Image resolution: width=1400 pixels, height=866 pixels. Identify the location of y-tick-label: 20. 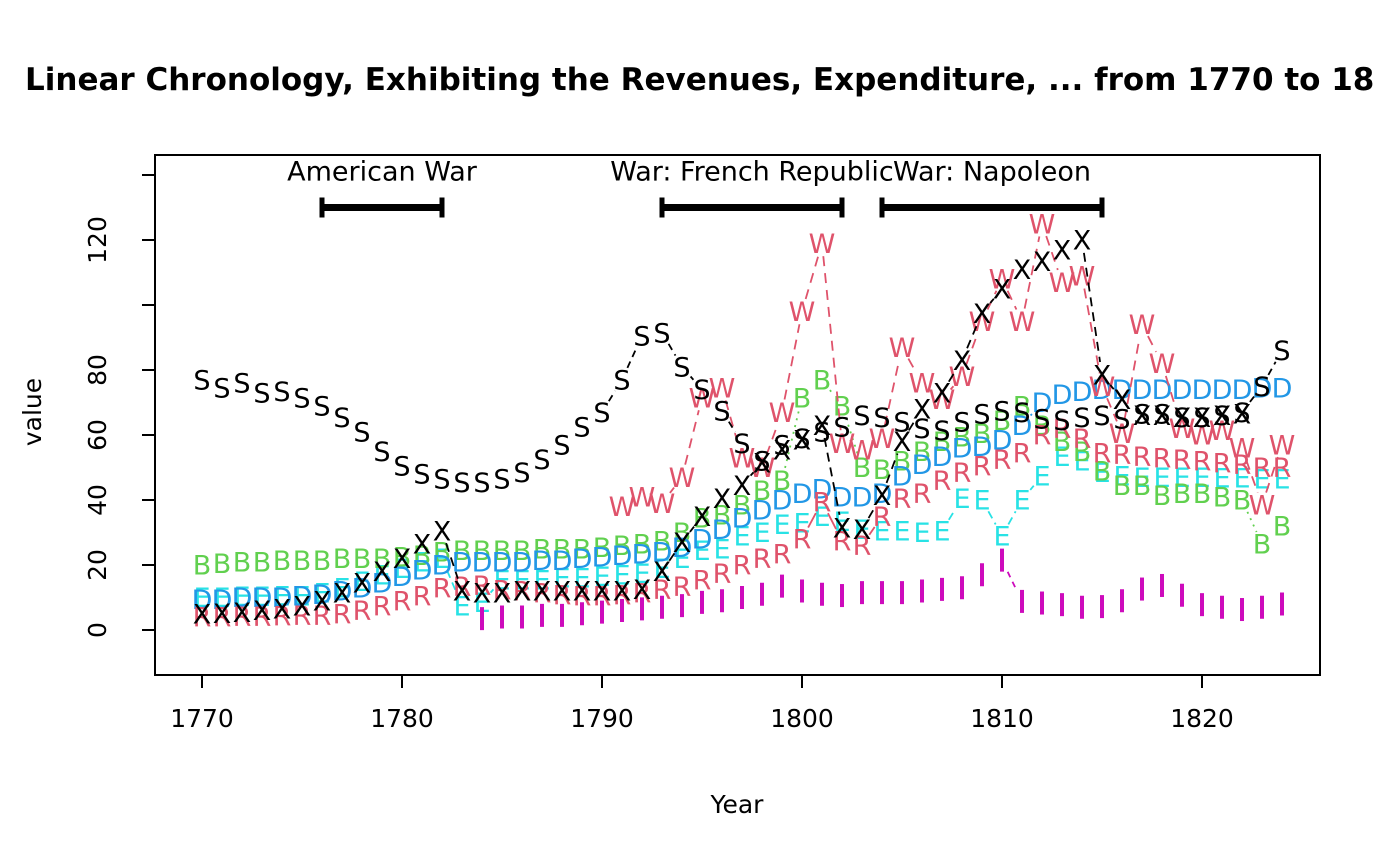
(97, 565).